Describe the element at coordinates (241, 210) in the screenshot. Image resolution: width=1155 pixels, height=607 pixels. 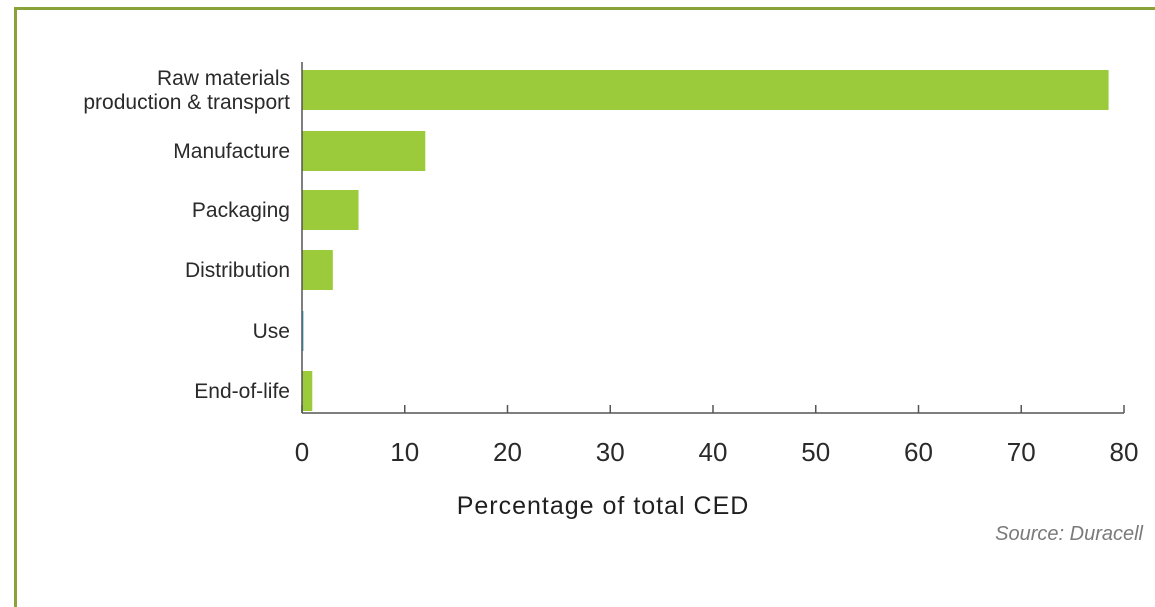
I see `category-label-packaging: Packaging` at that location.